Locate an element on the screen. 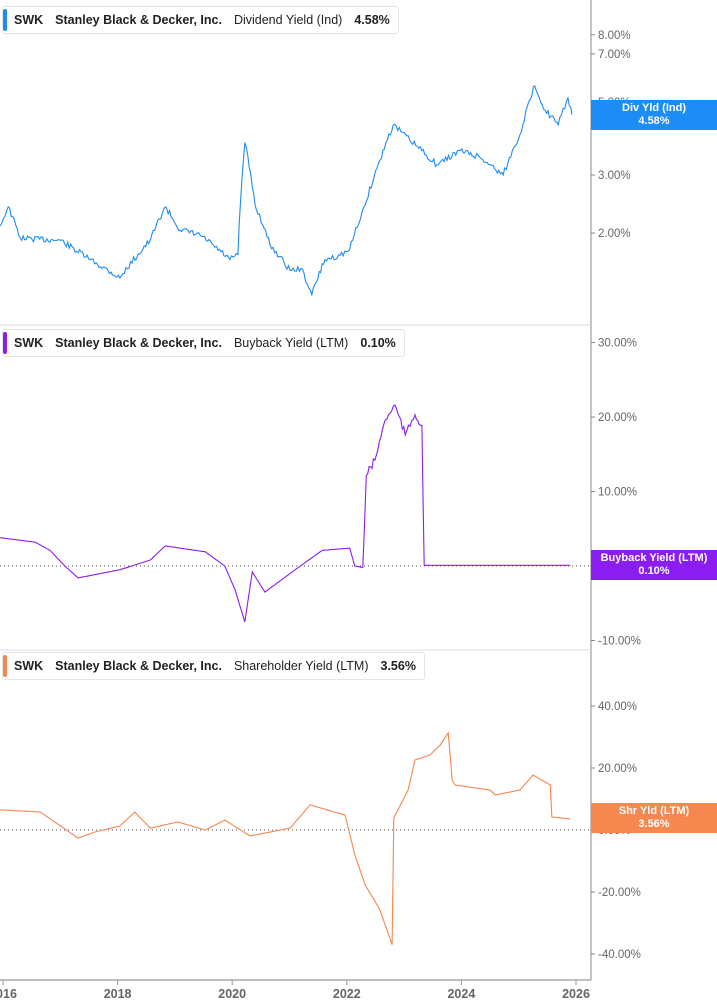  badge-value: 3.56% is located at coordinates (654, 824).